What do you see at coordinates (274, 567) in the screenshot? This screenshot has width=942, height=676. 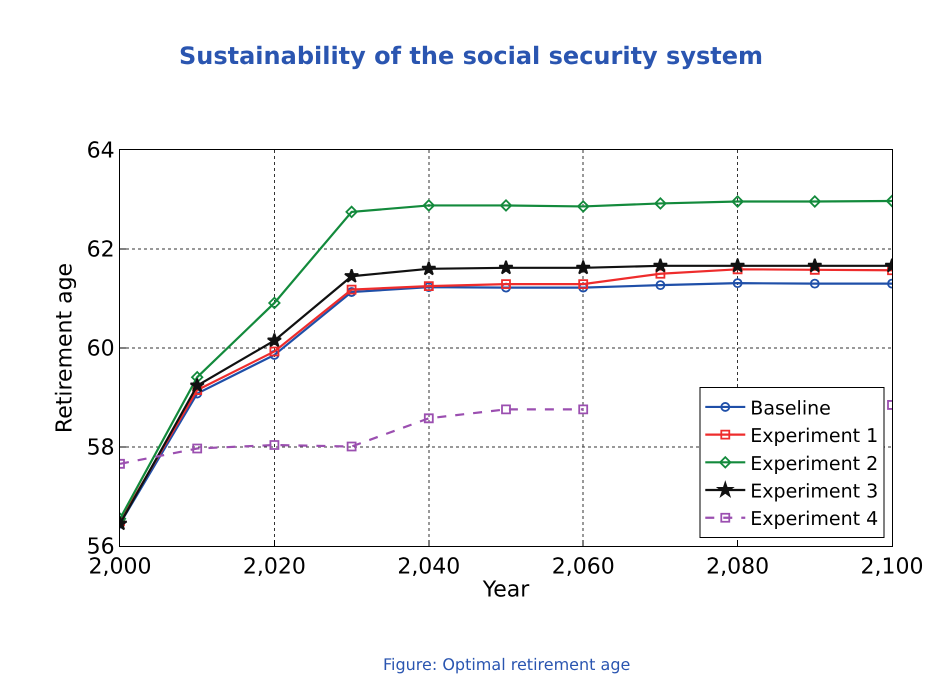 I see `x-tick-label: 2,020` at bounding box center [274, 567].